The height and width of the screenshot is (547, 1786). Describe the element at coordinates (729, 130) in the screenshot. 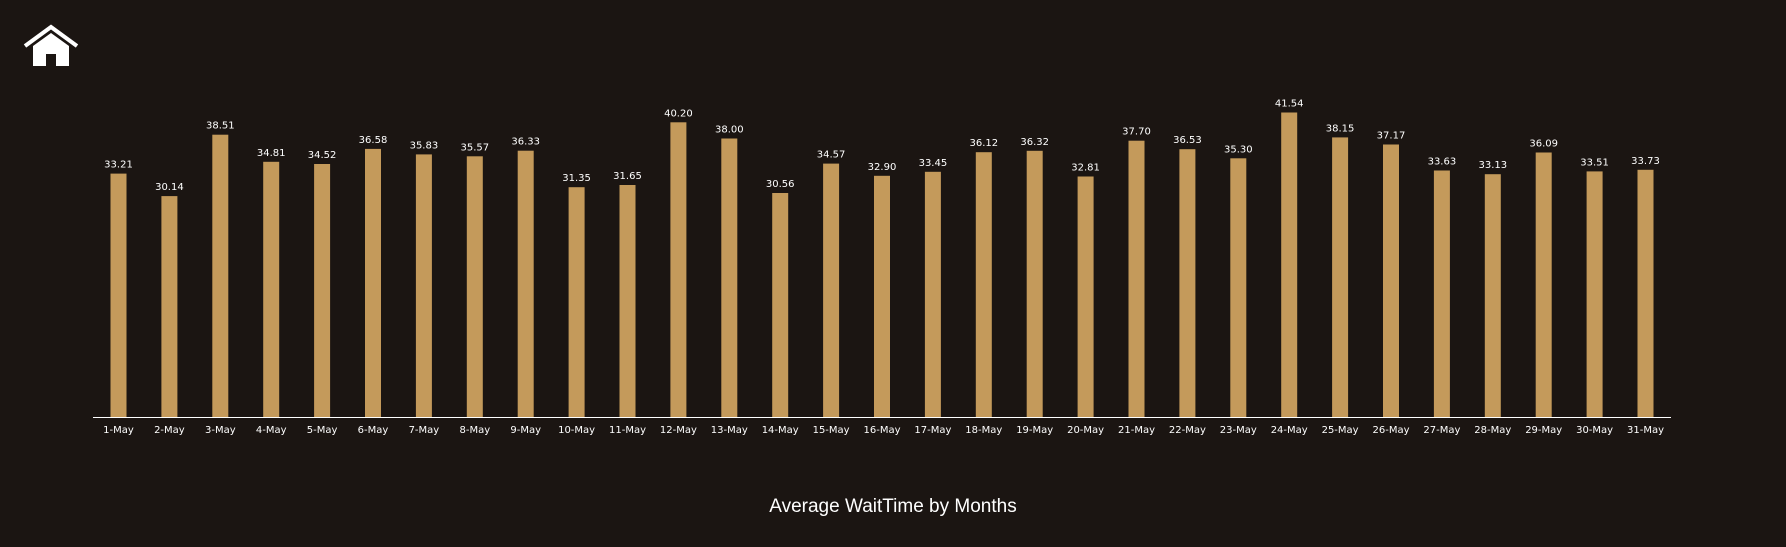

I see `data-label: 38.00` at that location.